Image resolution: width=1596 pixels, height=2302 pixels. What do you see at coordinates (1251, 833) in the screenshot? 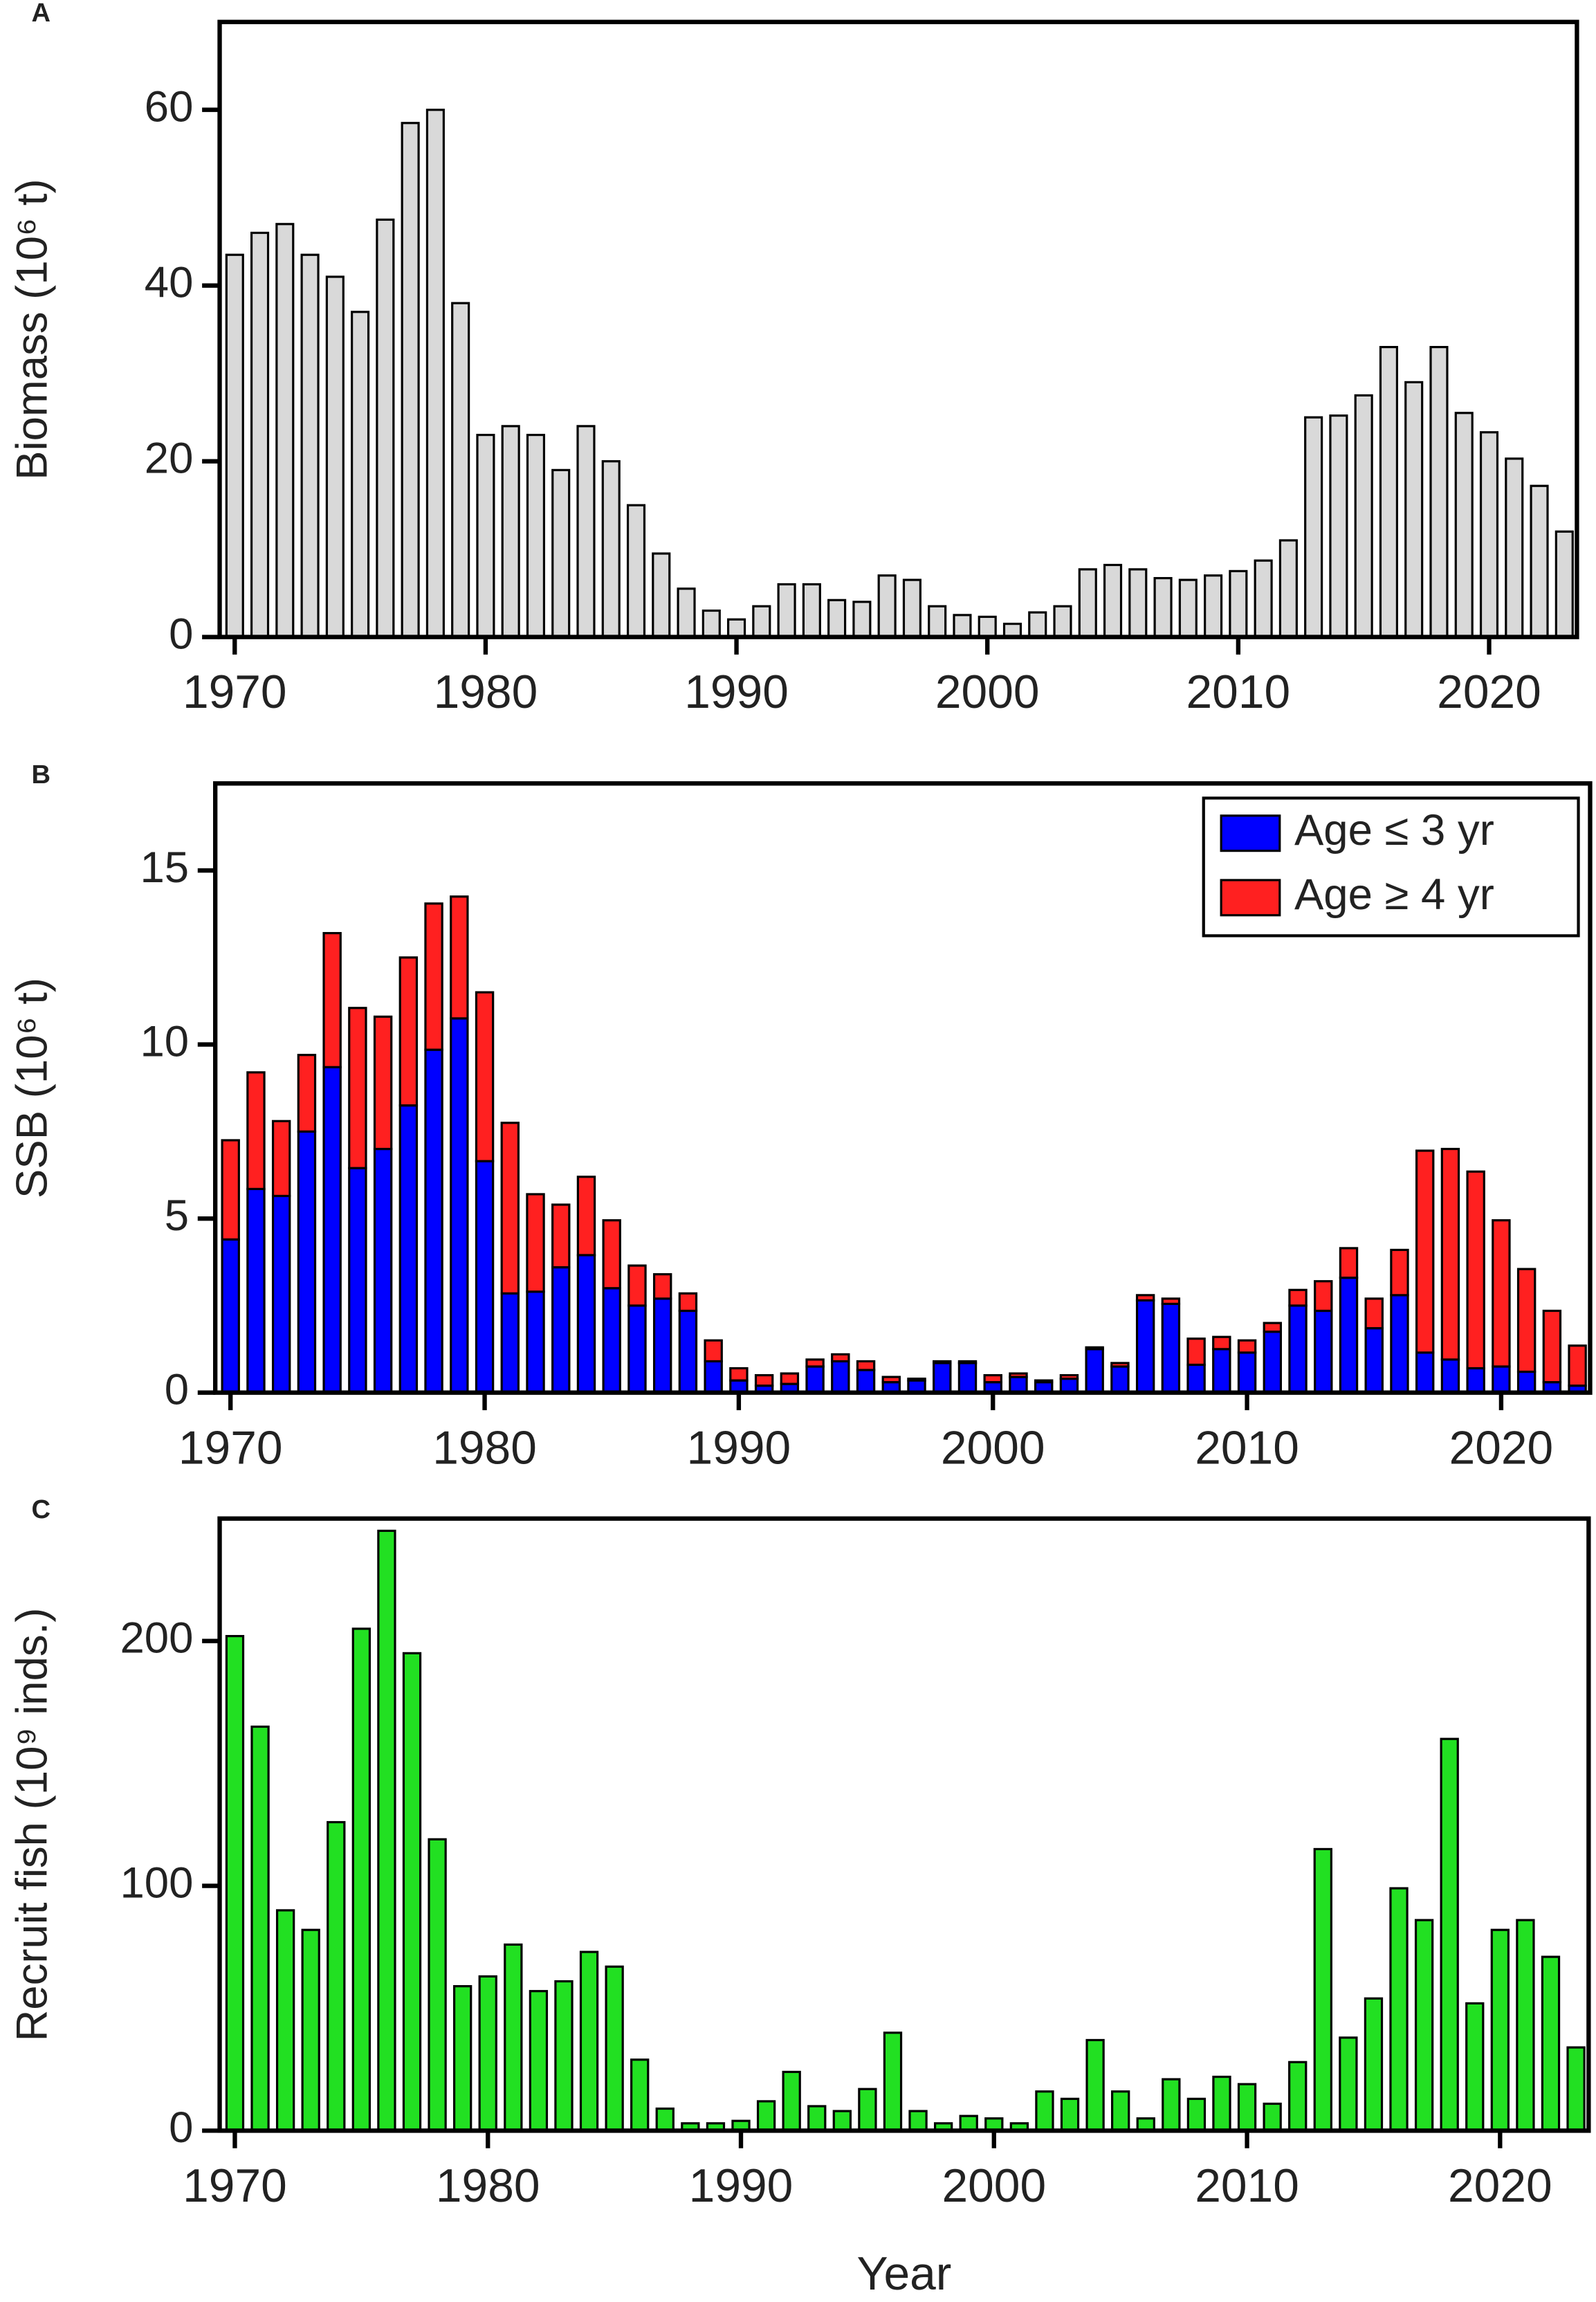
I see `legend-swatch` at bounding box center [1251, 833].